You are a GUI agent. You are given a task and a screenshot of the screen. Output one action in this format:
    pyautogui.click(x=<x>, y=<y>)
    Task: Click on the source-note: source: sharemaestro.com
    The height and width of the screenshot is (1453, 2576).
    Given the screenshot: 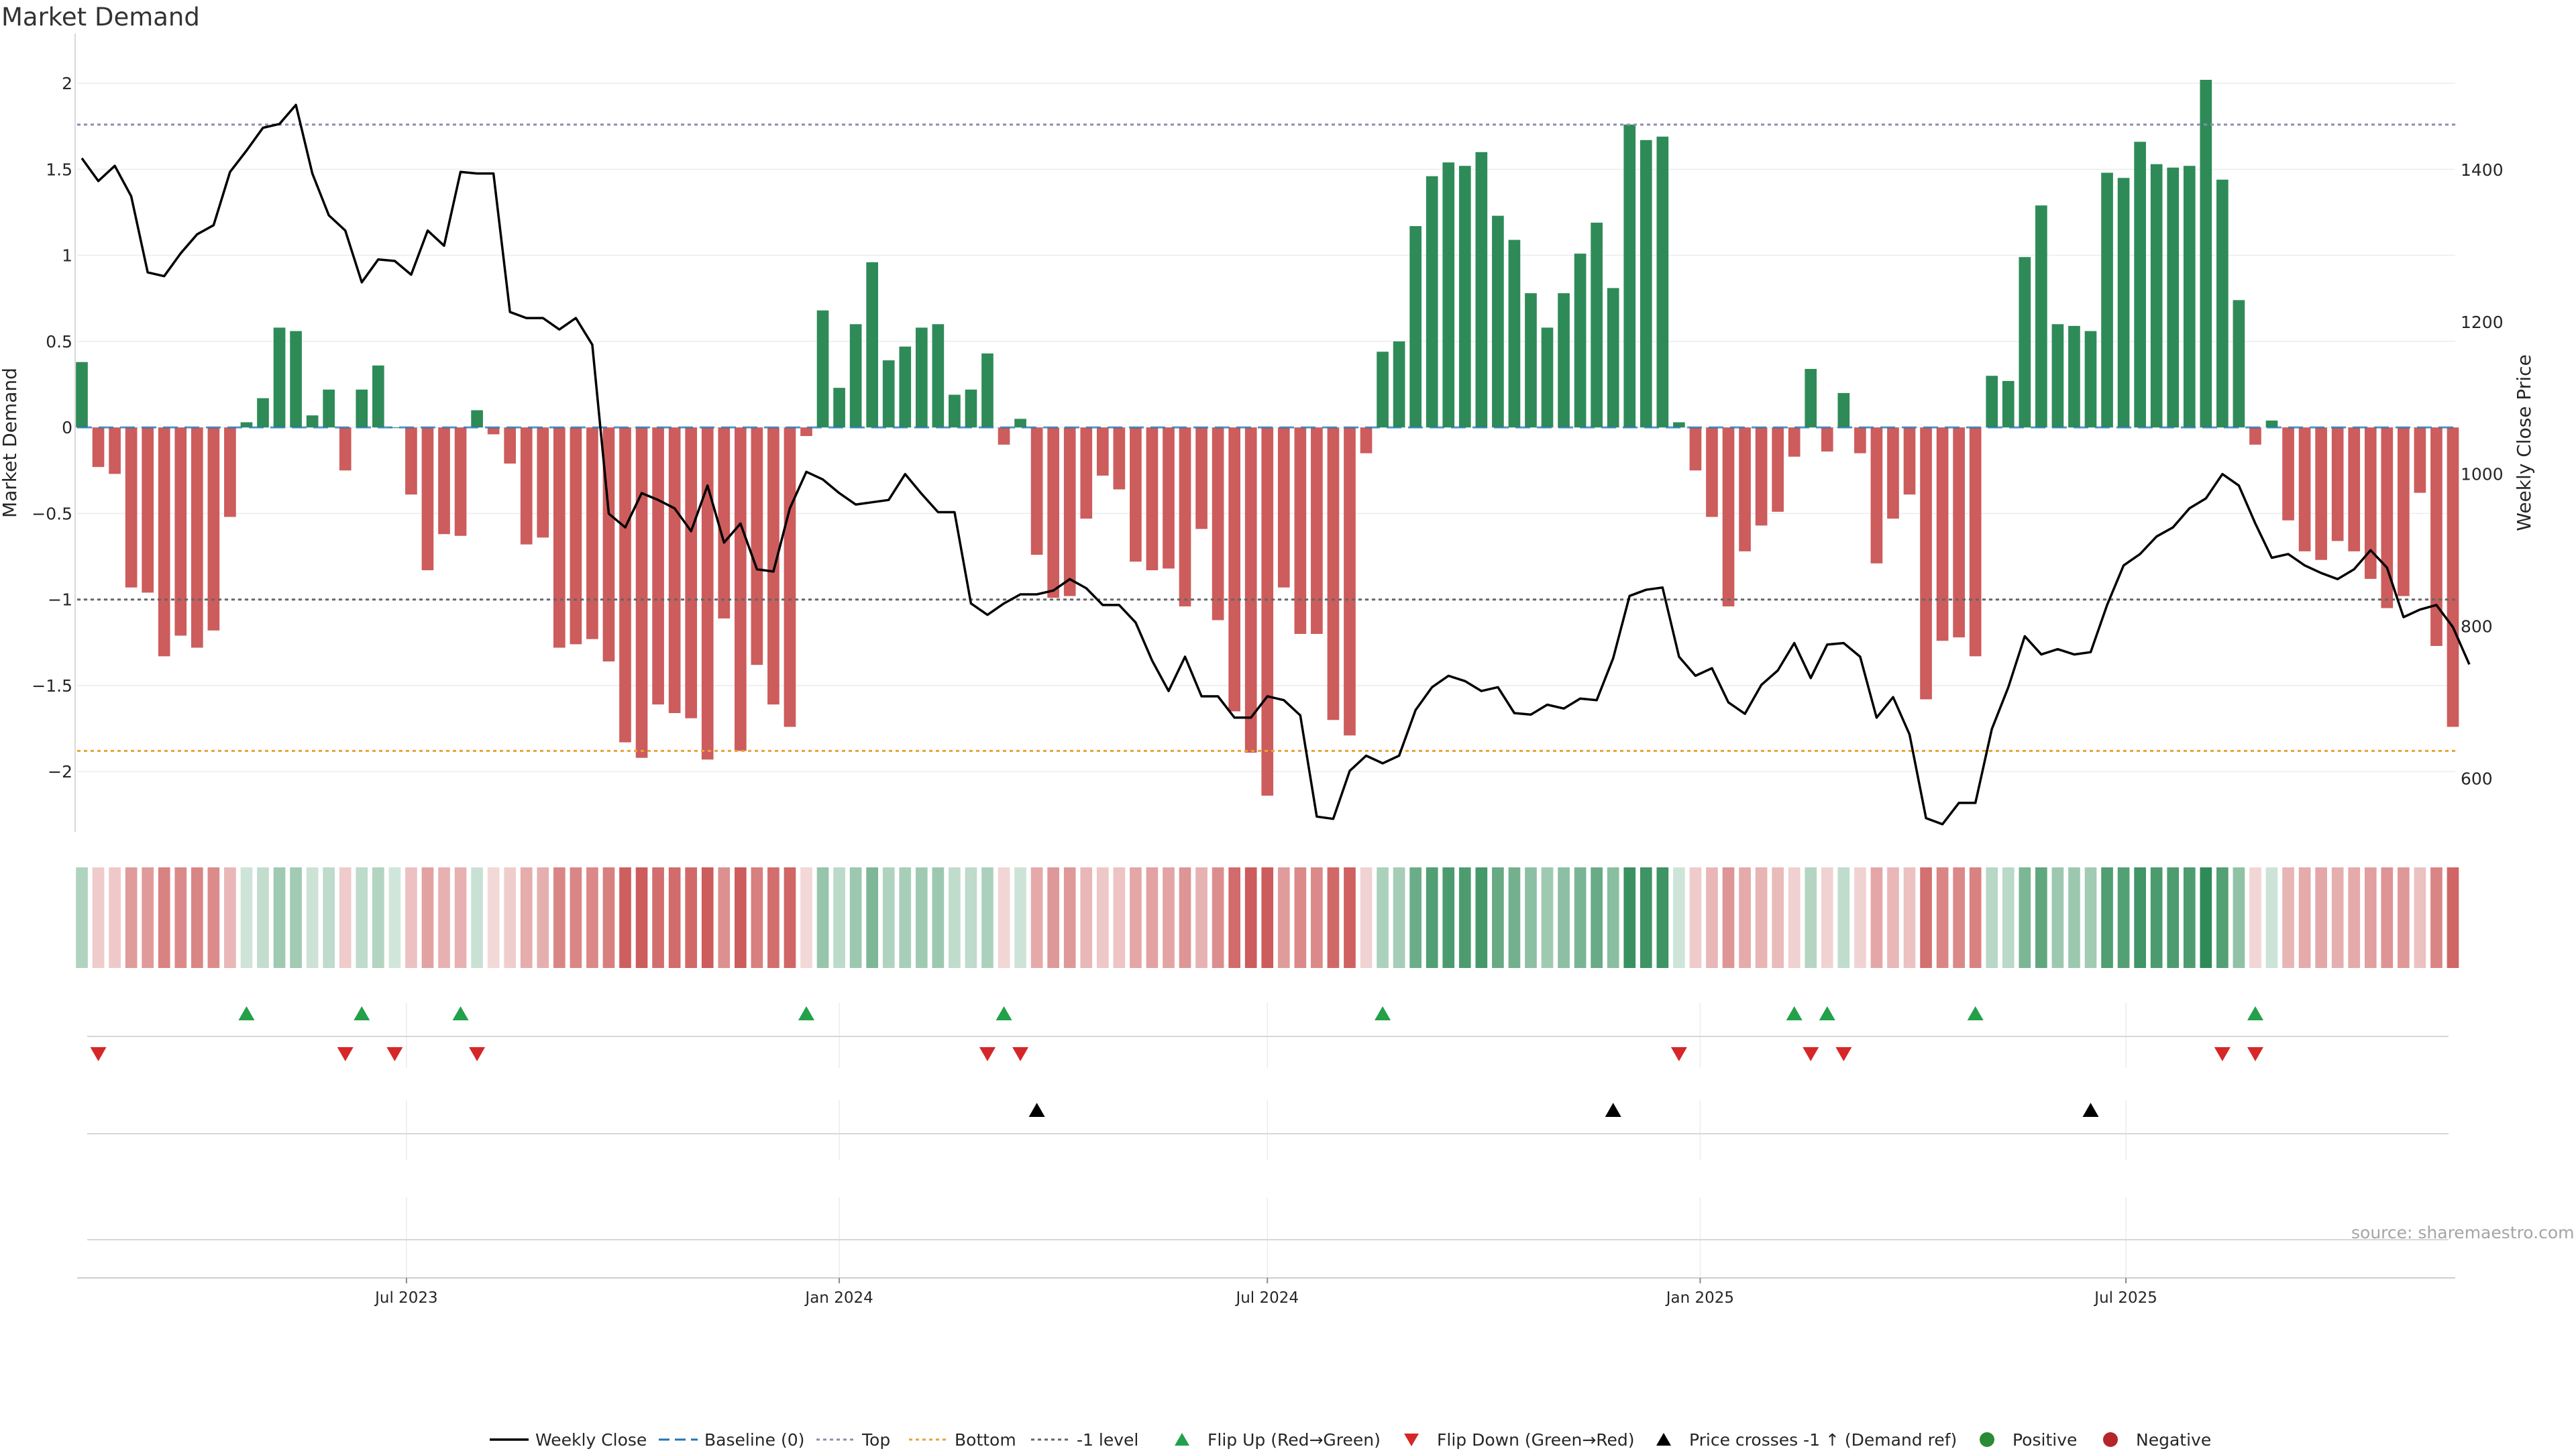 What is the action you would take?
    pyautogui.click(x=2463, y=1232)
    